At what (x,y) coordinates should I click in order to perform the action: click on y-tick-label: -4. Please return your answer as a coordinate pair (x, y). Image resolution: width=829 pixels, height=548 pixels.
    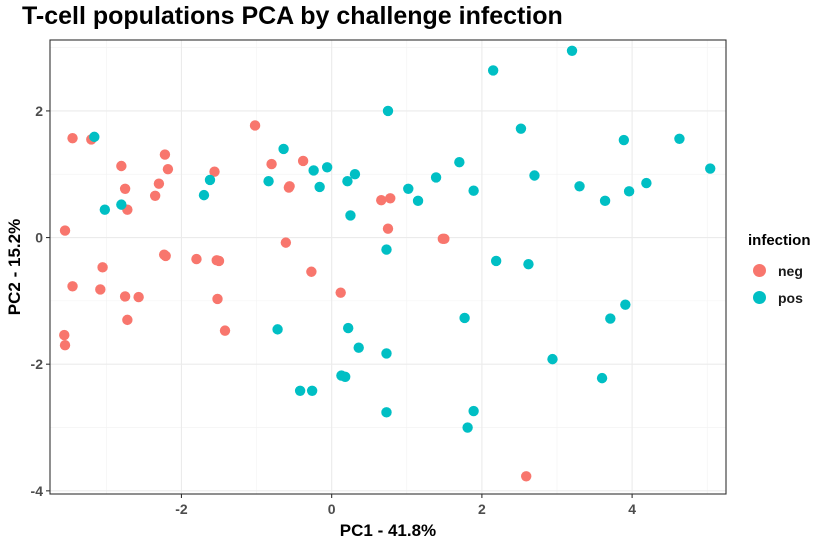
    Looking at the image, I should click on (37, 491).